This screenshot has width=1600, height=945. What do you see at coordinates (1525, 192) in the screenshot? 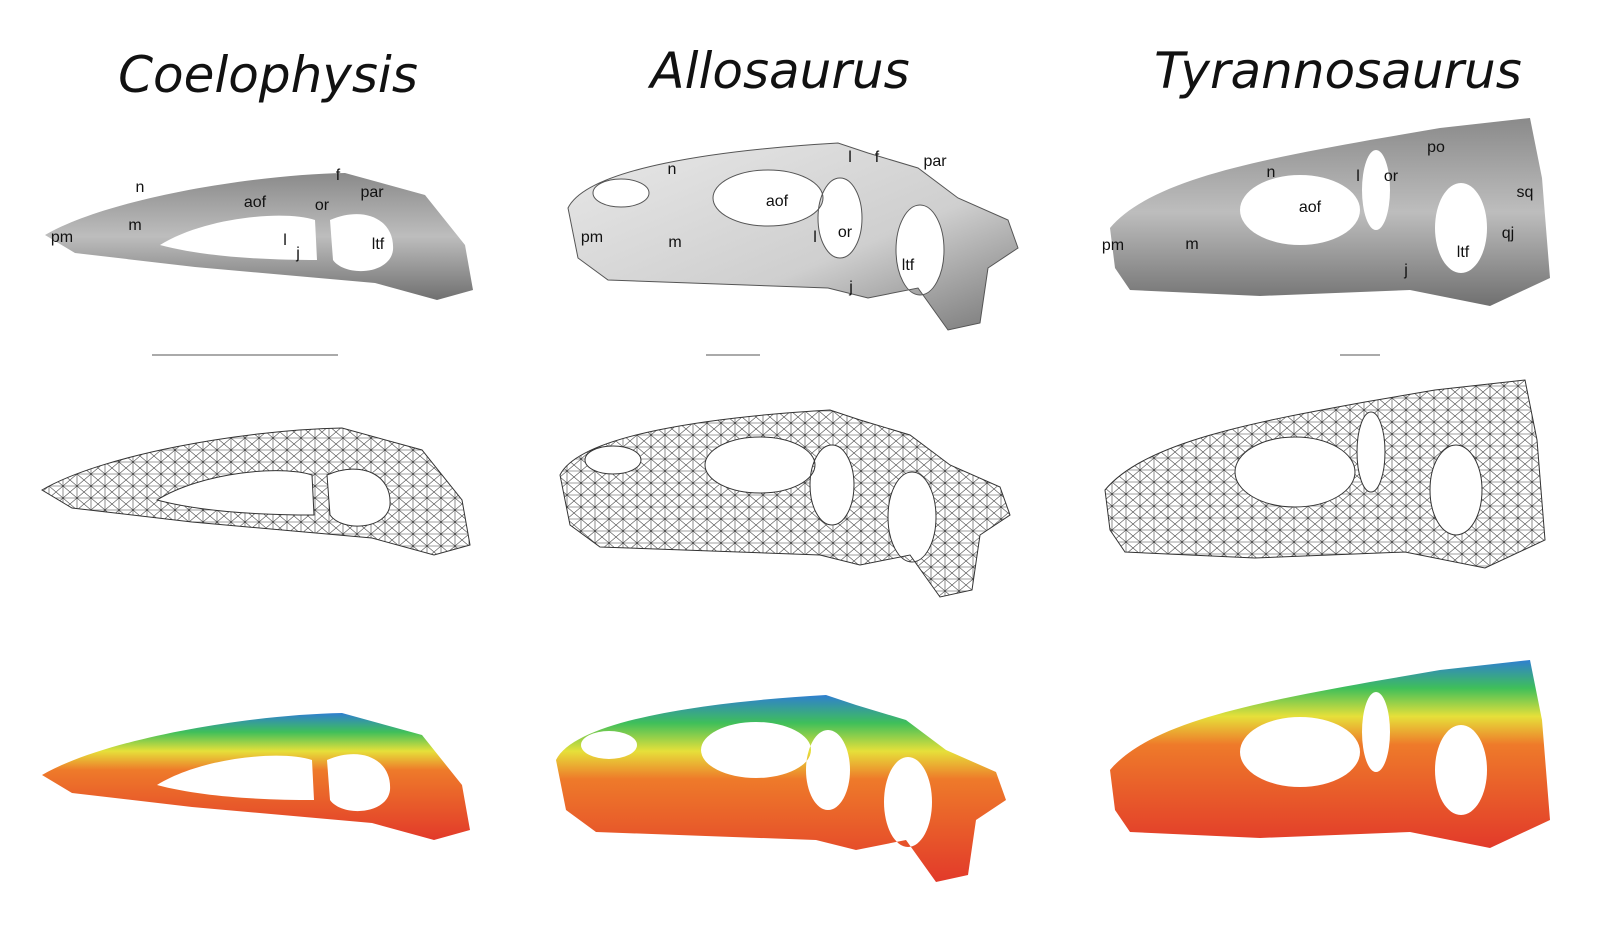
I see `anatomy-label: sq` at bounding box center [1525, 192].